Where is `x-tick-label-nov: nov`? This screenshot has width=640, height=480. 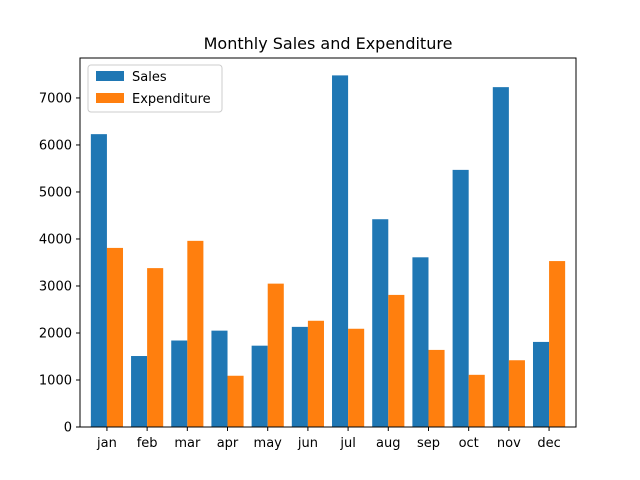 x-tick-label-nov: nov is located at coordinates (509, 443).